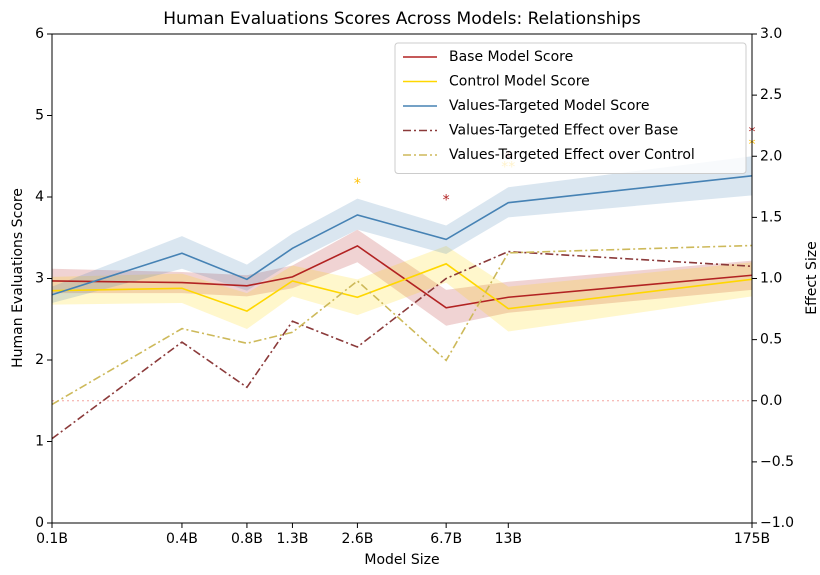 The height and width of the screenshot is (575, 820). I want to click on y2-tick-label: 0.5, so click(771, 340).